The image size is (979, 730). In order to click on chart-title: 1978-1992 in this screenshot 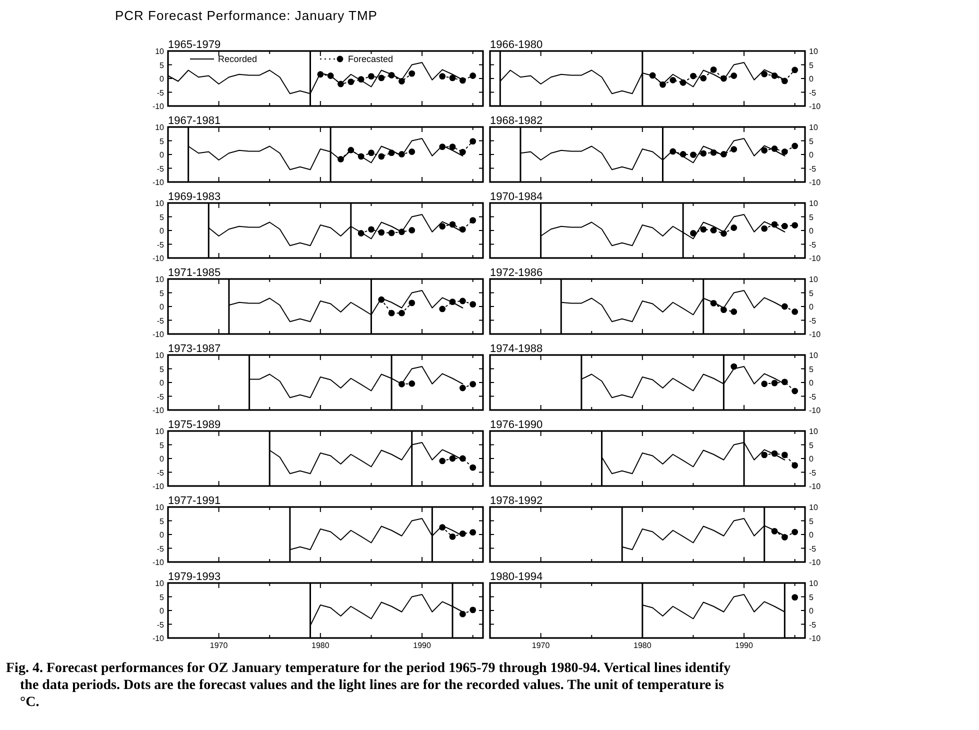, I will do `click(516, 501)`.